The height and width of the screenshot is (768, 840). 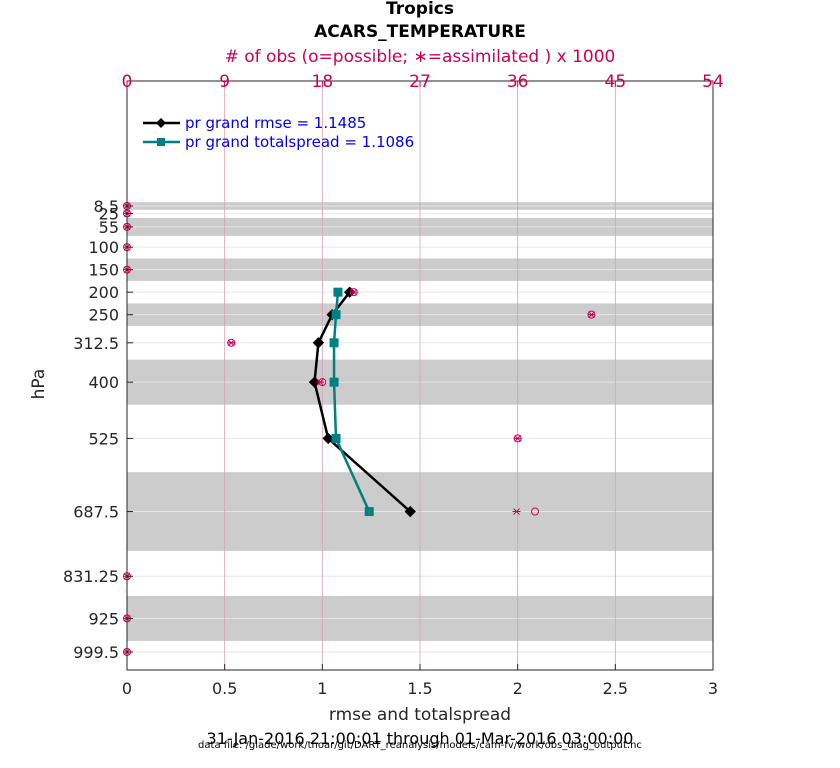 What do you see at coordinates (91, 576) in the screenshot?
I see `y-tick-label-11: 831.25` at bounding box center [91, 576].